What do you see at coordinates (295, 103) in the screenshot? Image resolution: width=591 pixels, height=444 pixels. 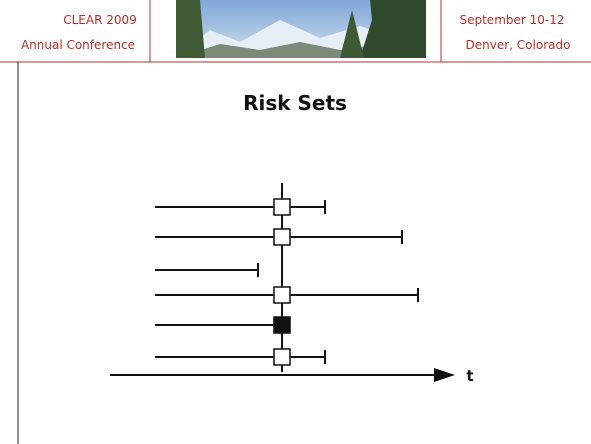 I see `slide-title: Risk Sets` at bounding box center [295, 103].